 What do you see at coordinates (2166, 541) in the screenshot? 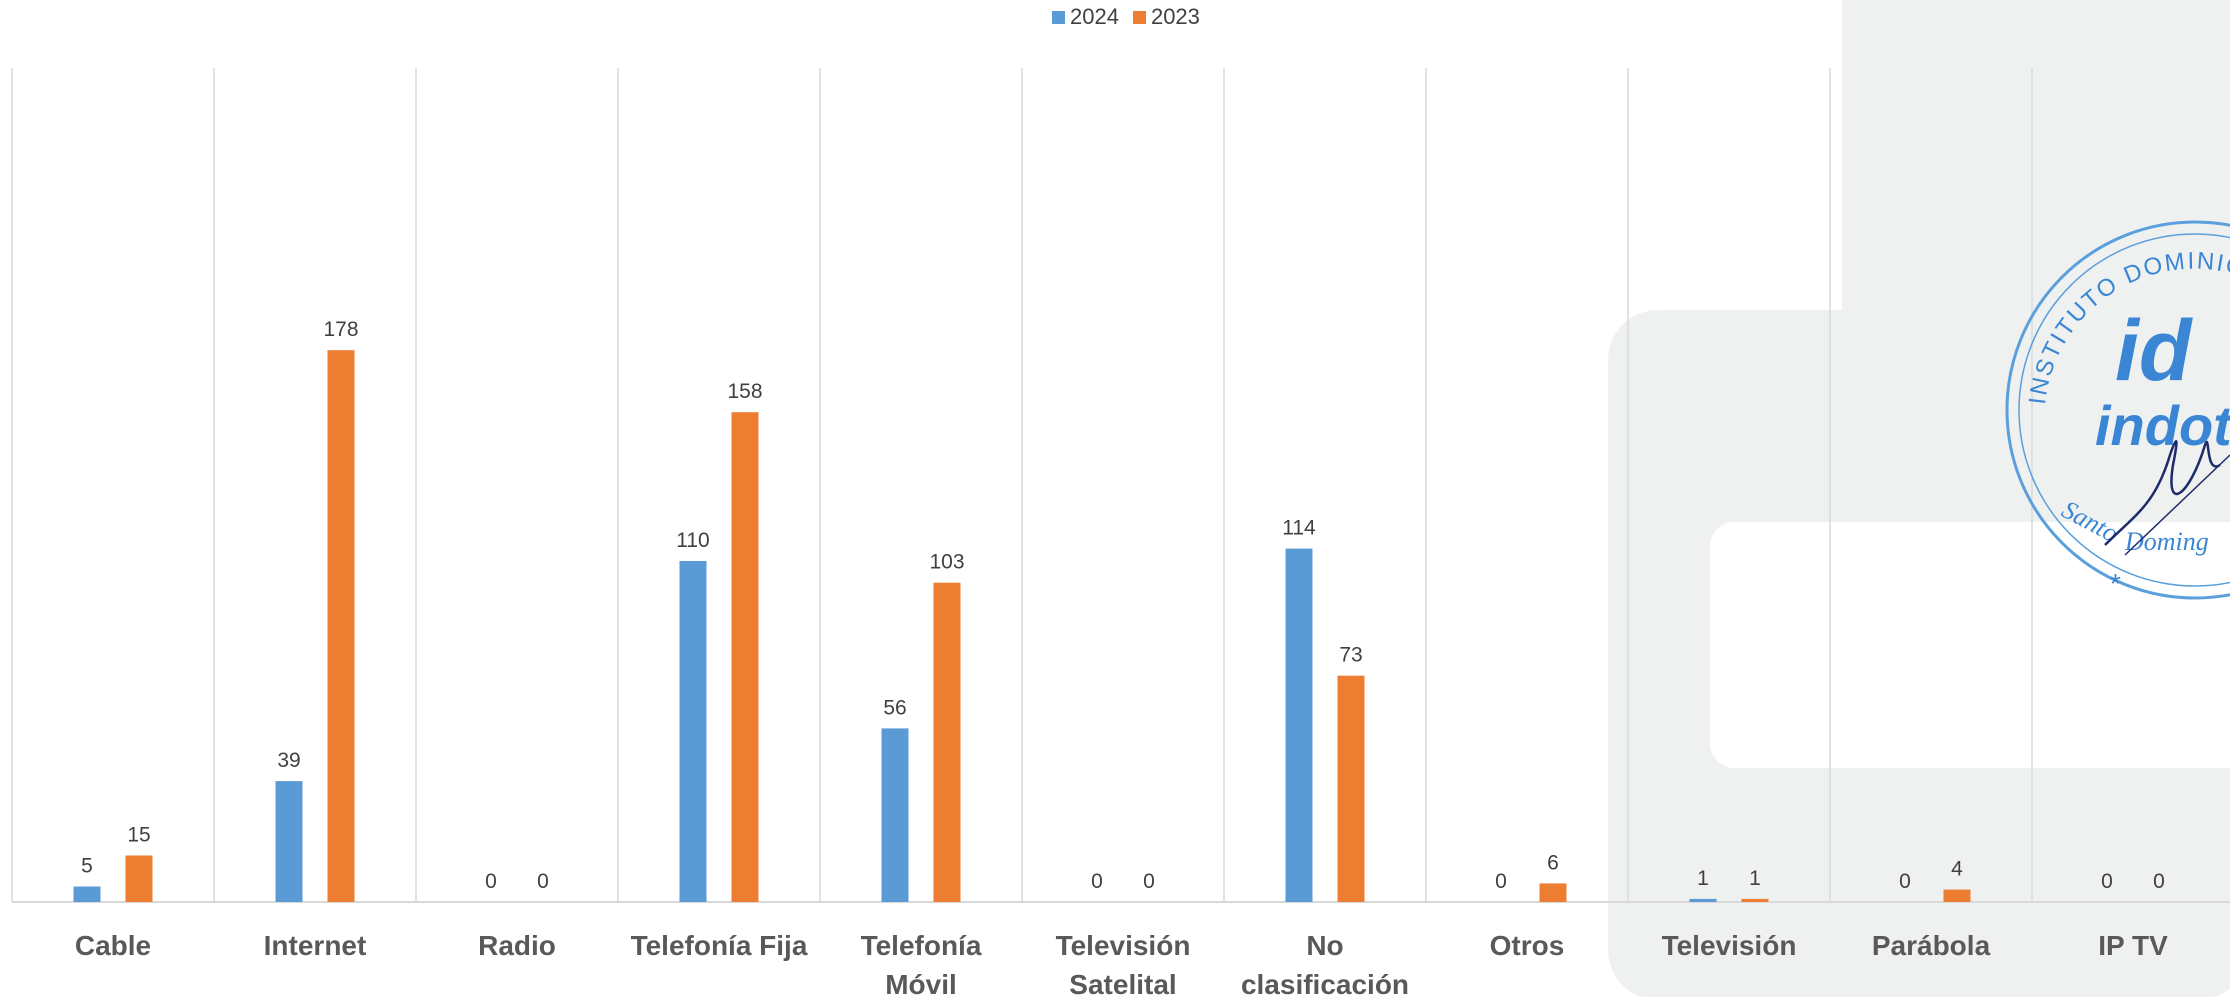
I see `seal-city-text-2: Doming` at bounding box center [2166, 541].